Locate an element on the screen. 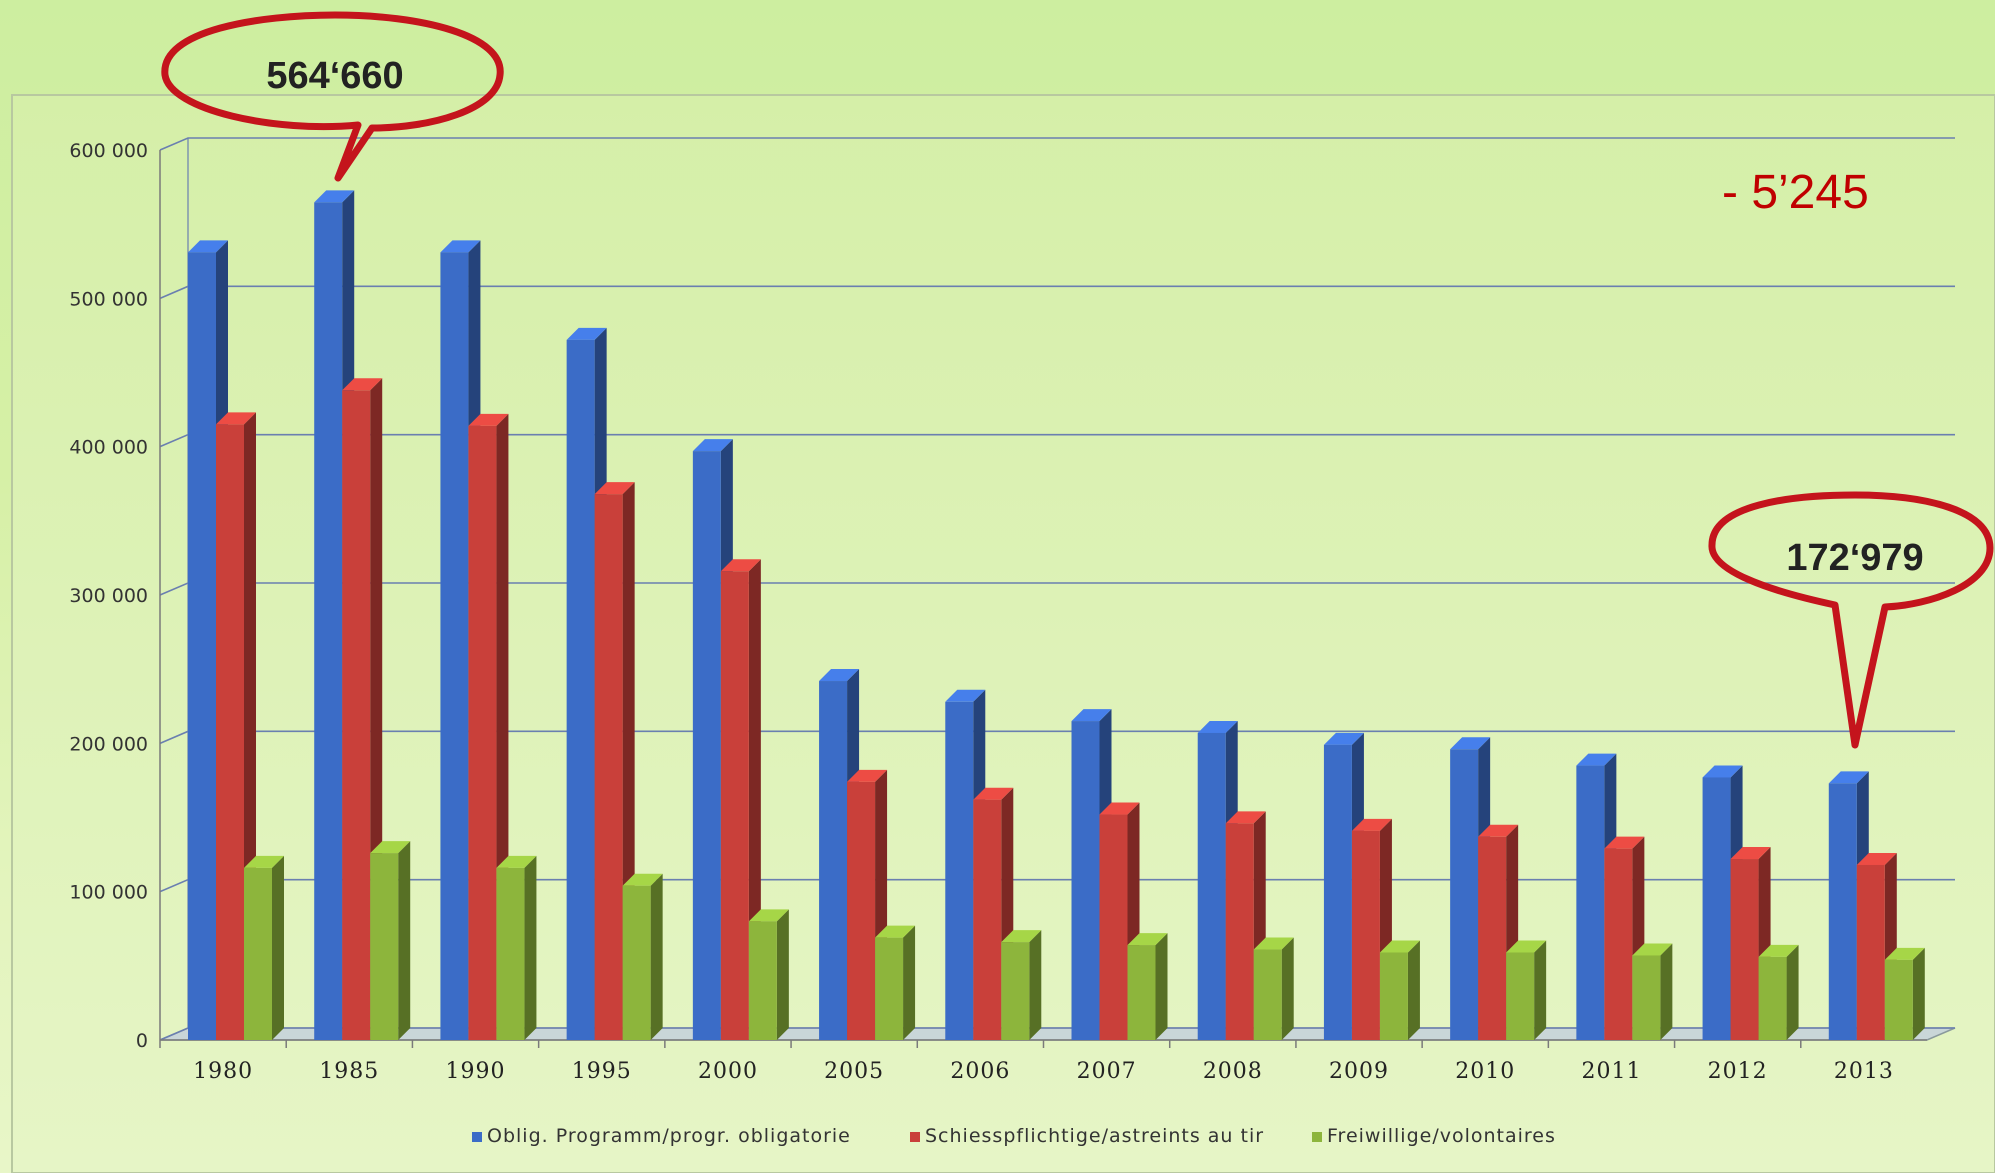 The height and width of the screenshot is (1173, 1995). peak-callout: 564‘660 is located at coordinates (332, 96).